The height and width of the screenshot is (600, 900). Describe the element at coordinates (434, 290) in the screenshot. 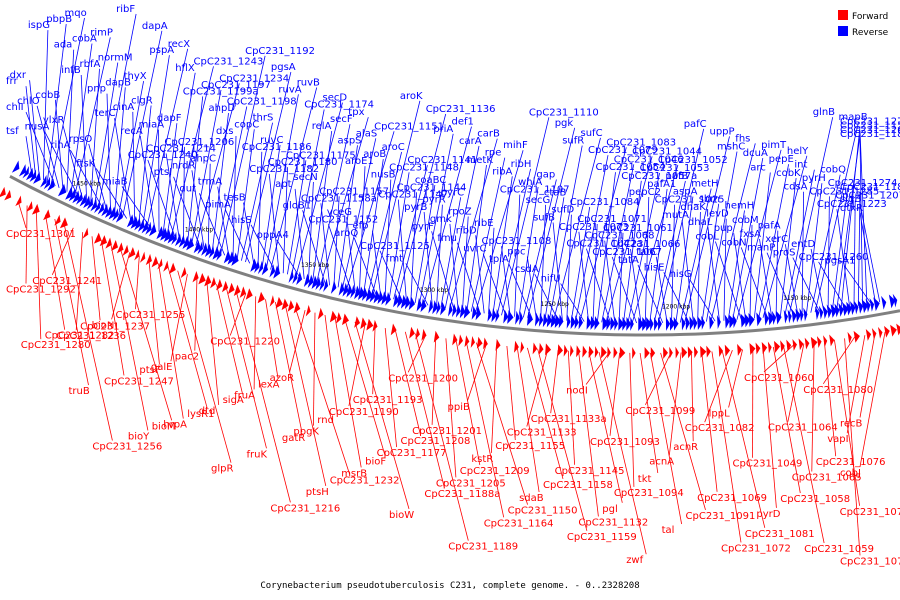

I see `kbp-tick-label: 1300 kbp` at that location.